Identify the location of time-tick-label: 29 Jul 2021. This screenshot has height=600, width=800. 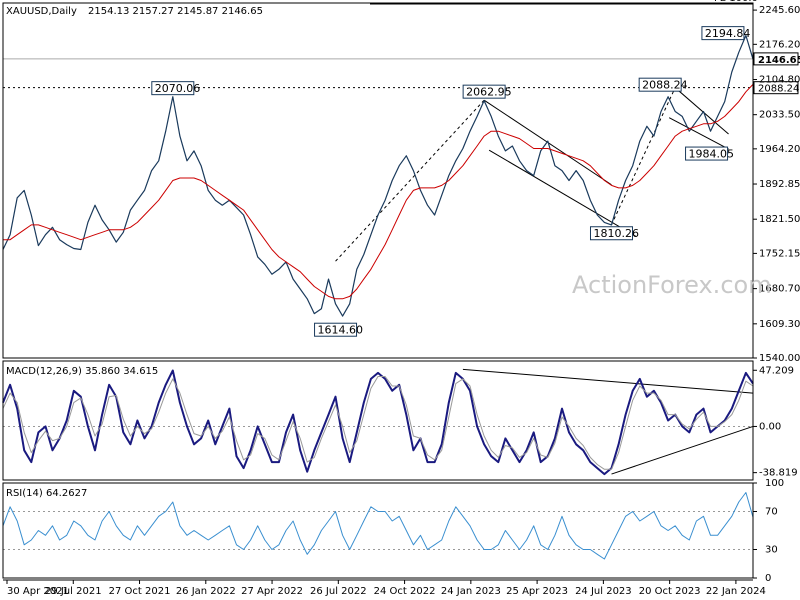
(73, 591).